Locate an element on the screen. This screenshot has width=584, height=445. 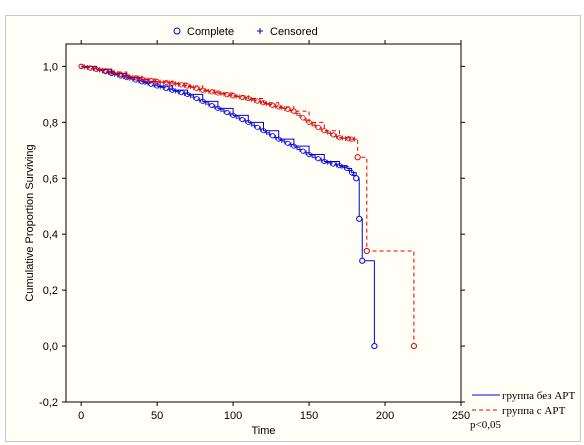
legend-complete-label: Complete is located at coordinates (210, 32).